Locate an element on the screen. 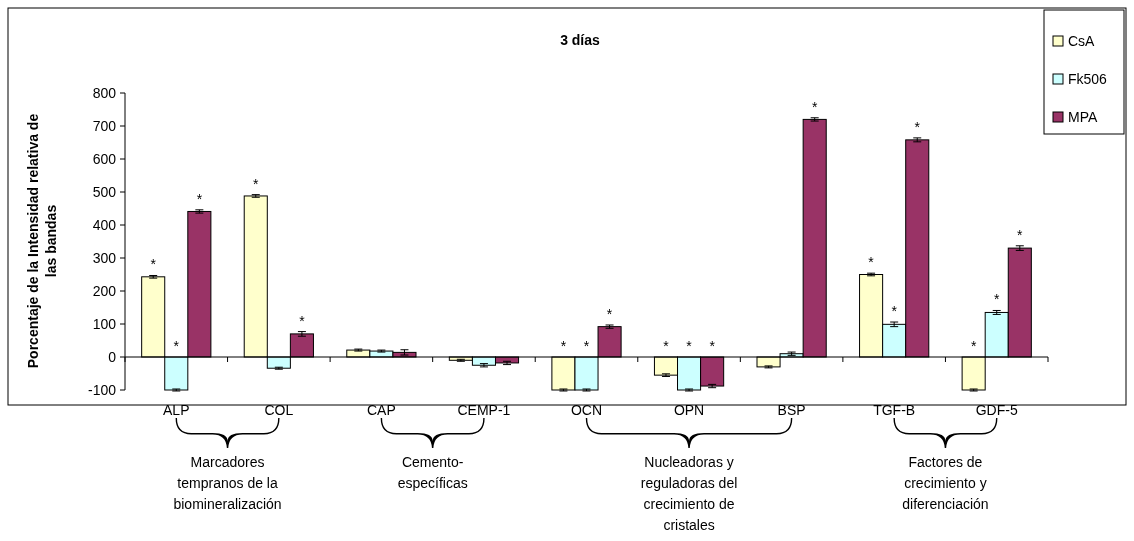 The width and height of the screenshot is (1134, 541). x-tick-label: TGF-B is located at coordinates (894, 410).